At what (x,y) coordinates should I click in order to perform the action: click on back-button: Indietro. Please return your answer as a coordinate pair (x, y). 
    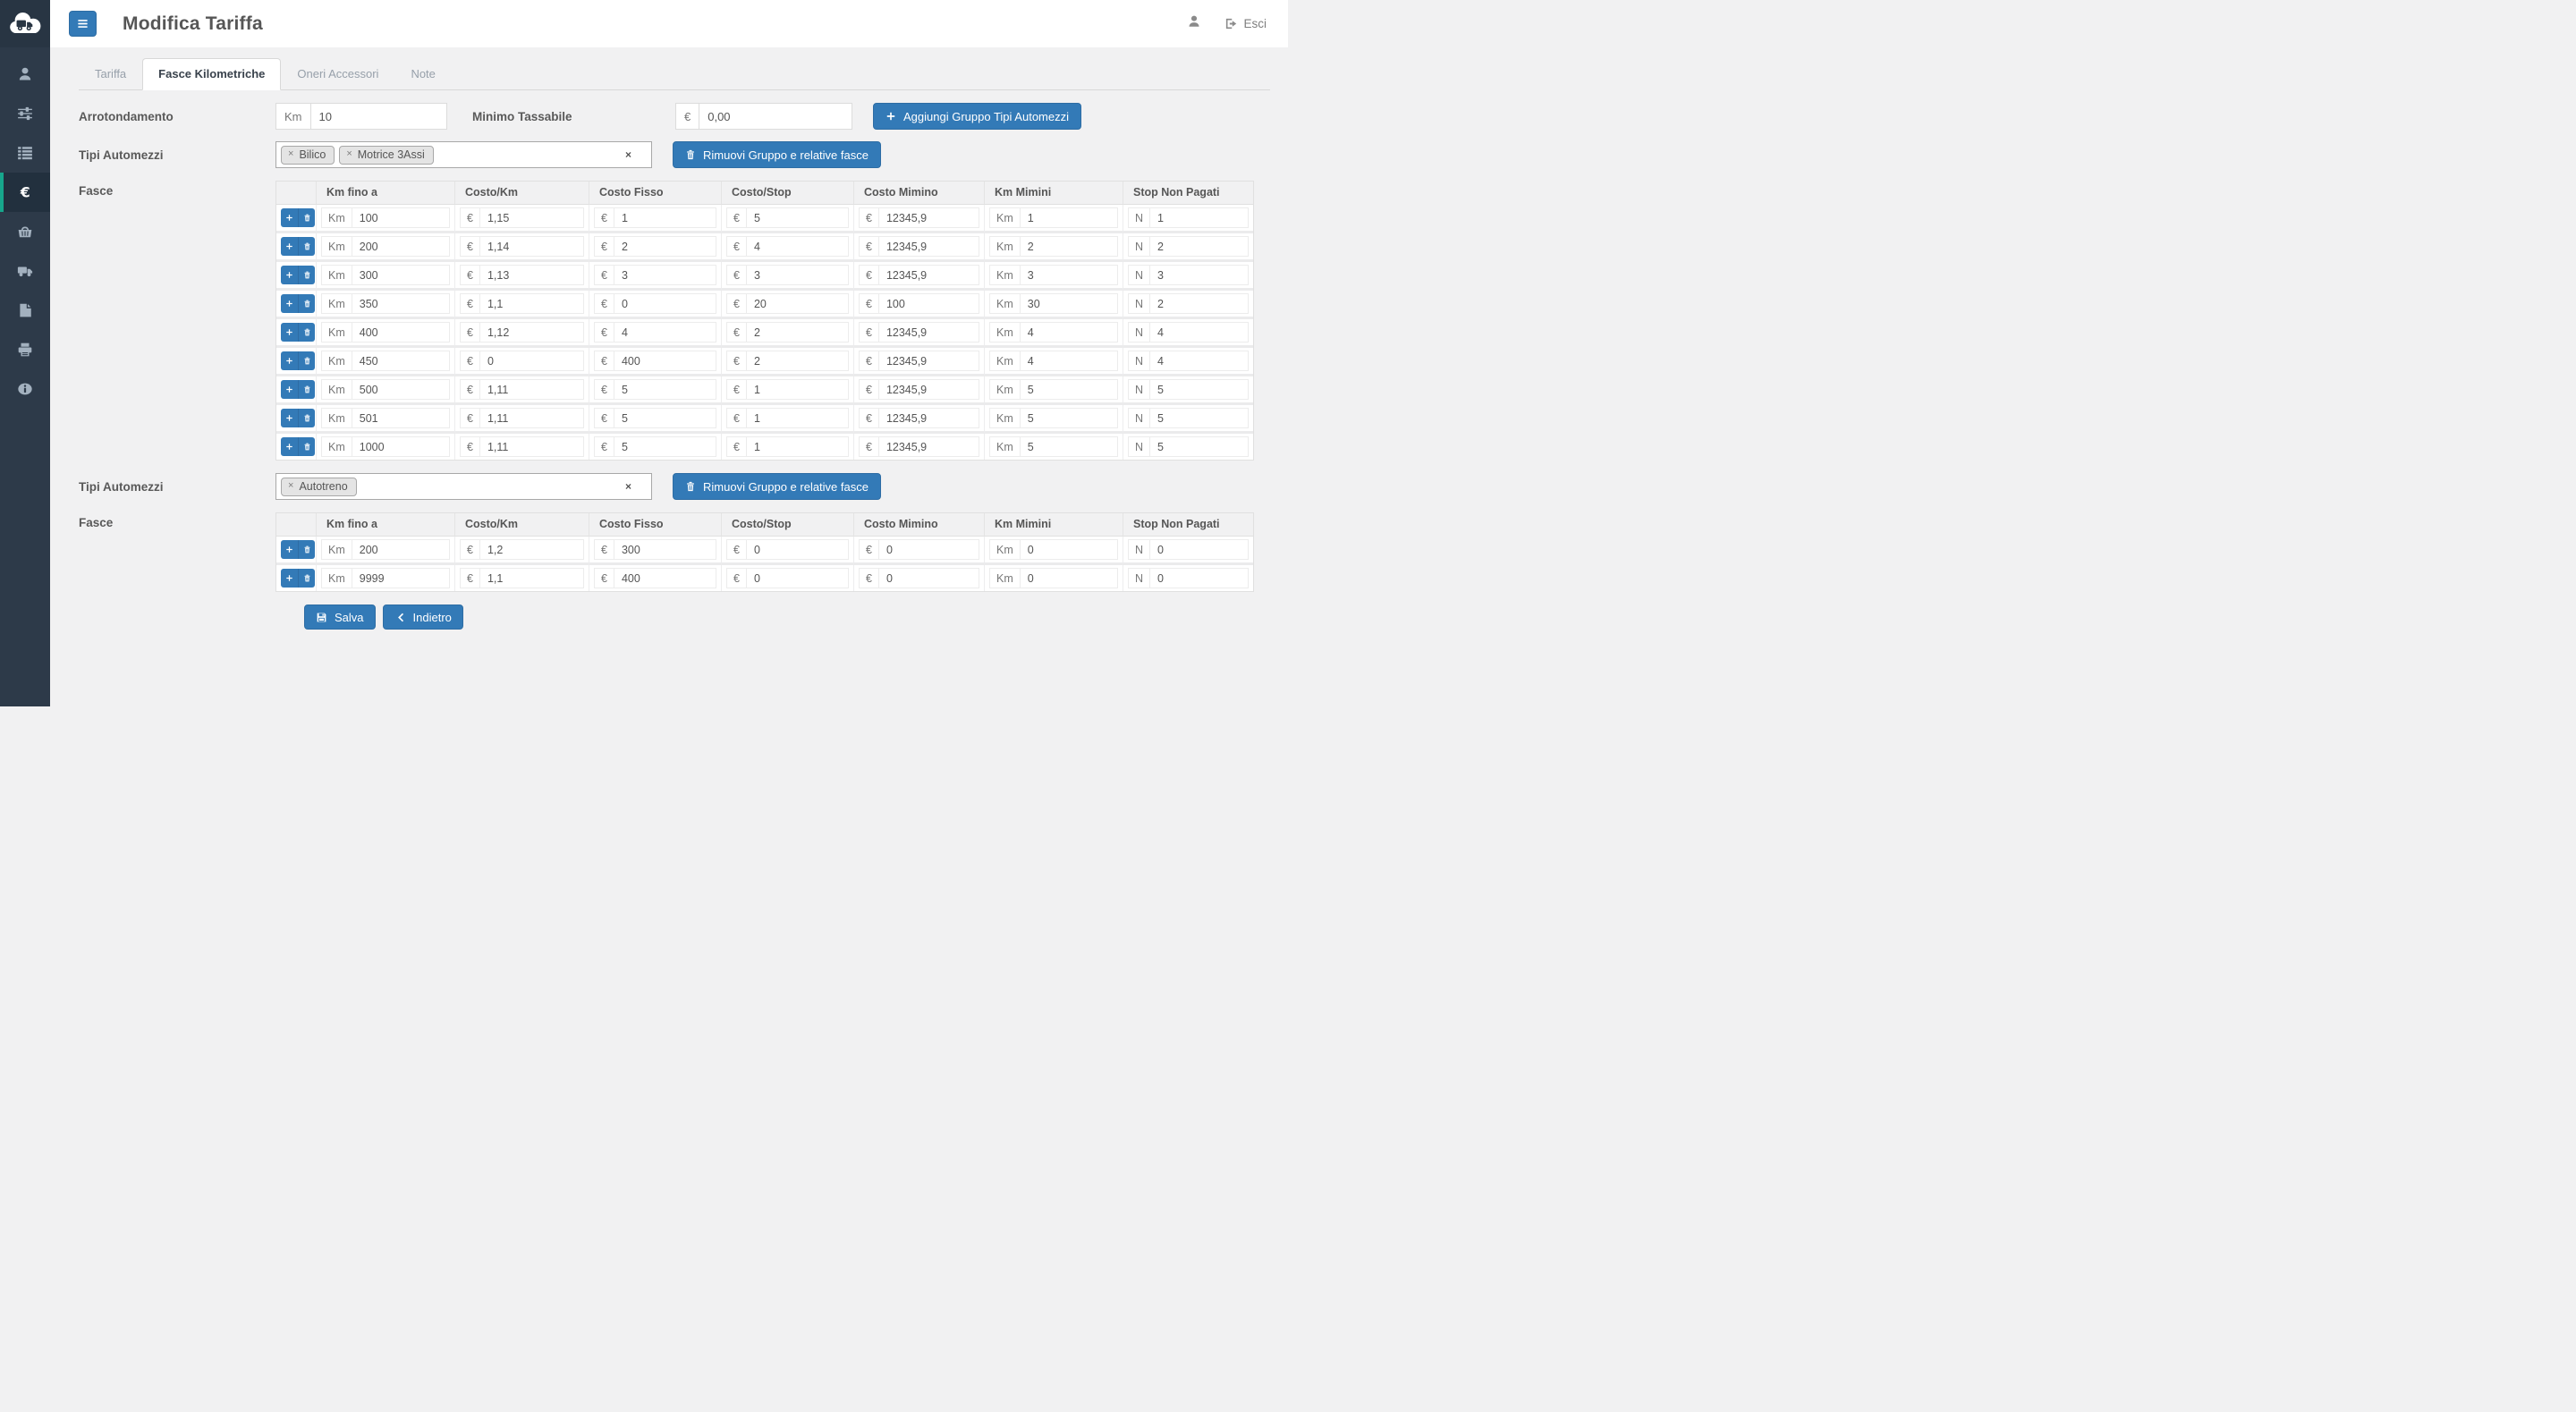
    Looking at the image, I should click on (422, 617).